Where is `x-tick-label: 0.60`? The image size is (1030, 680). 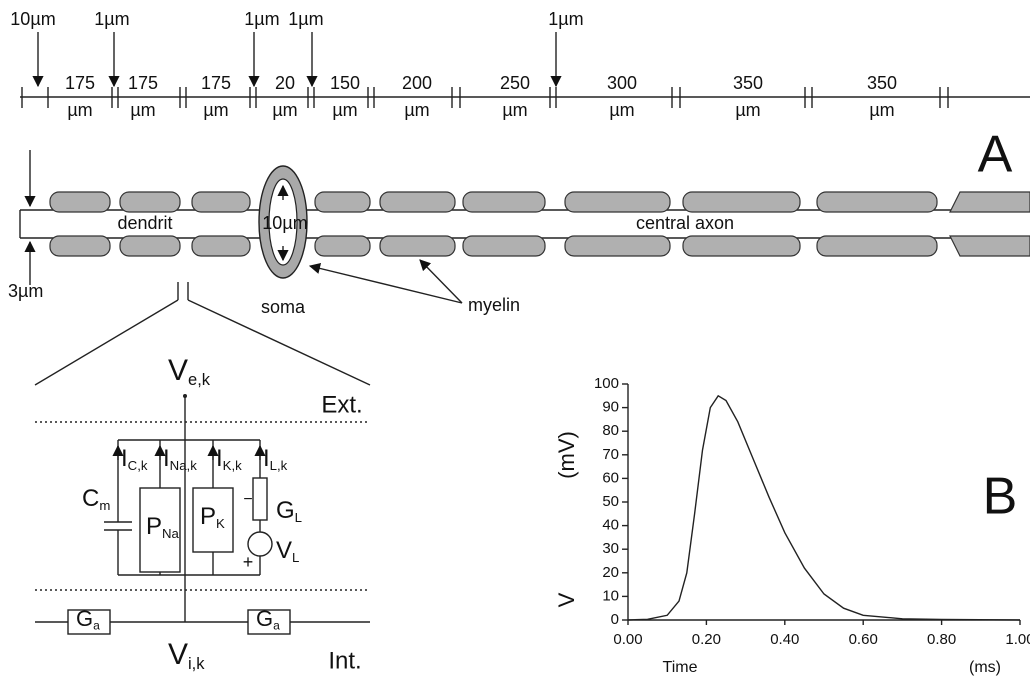 x-tick-label: 0.60 is located at coordinates (863, 639).